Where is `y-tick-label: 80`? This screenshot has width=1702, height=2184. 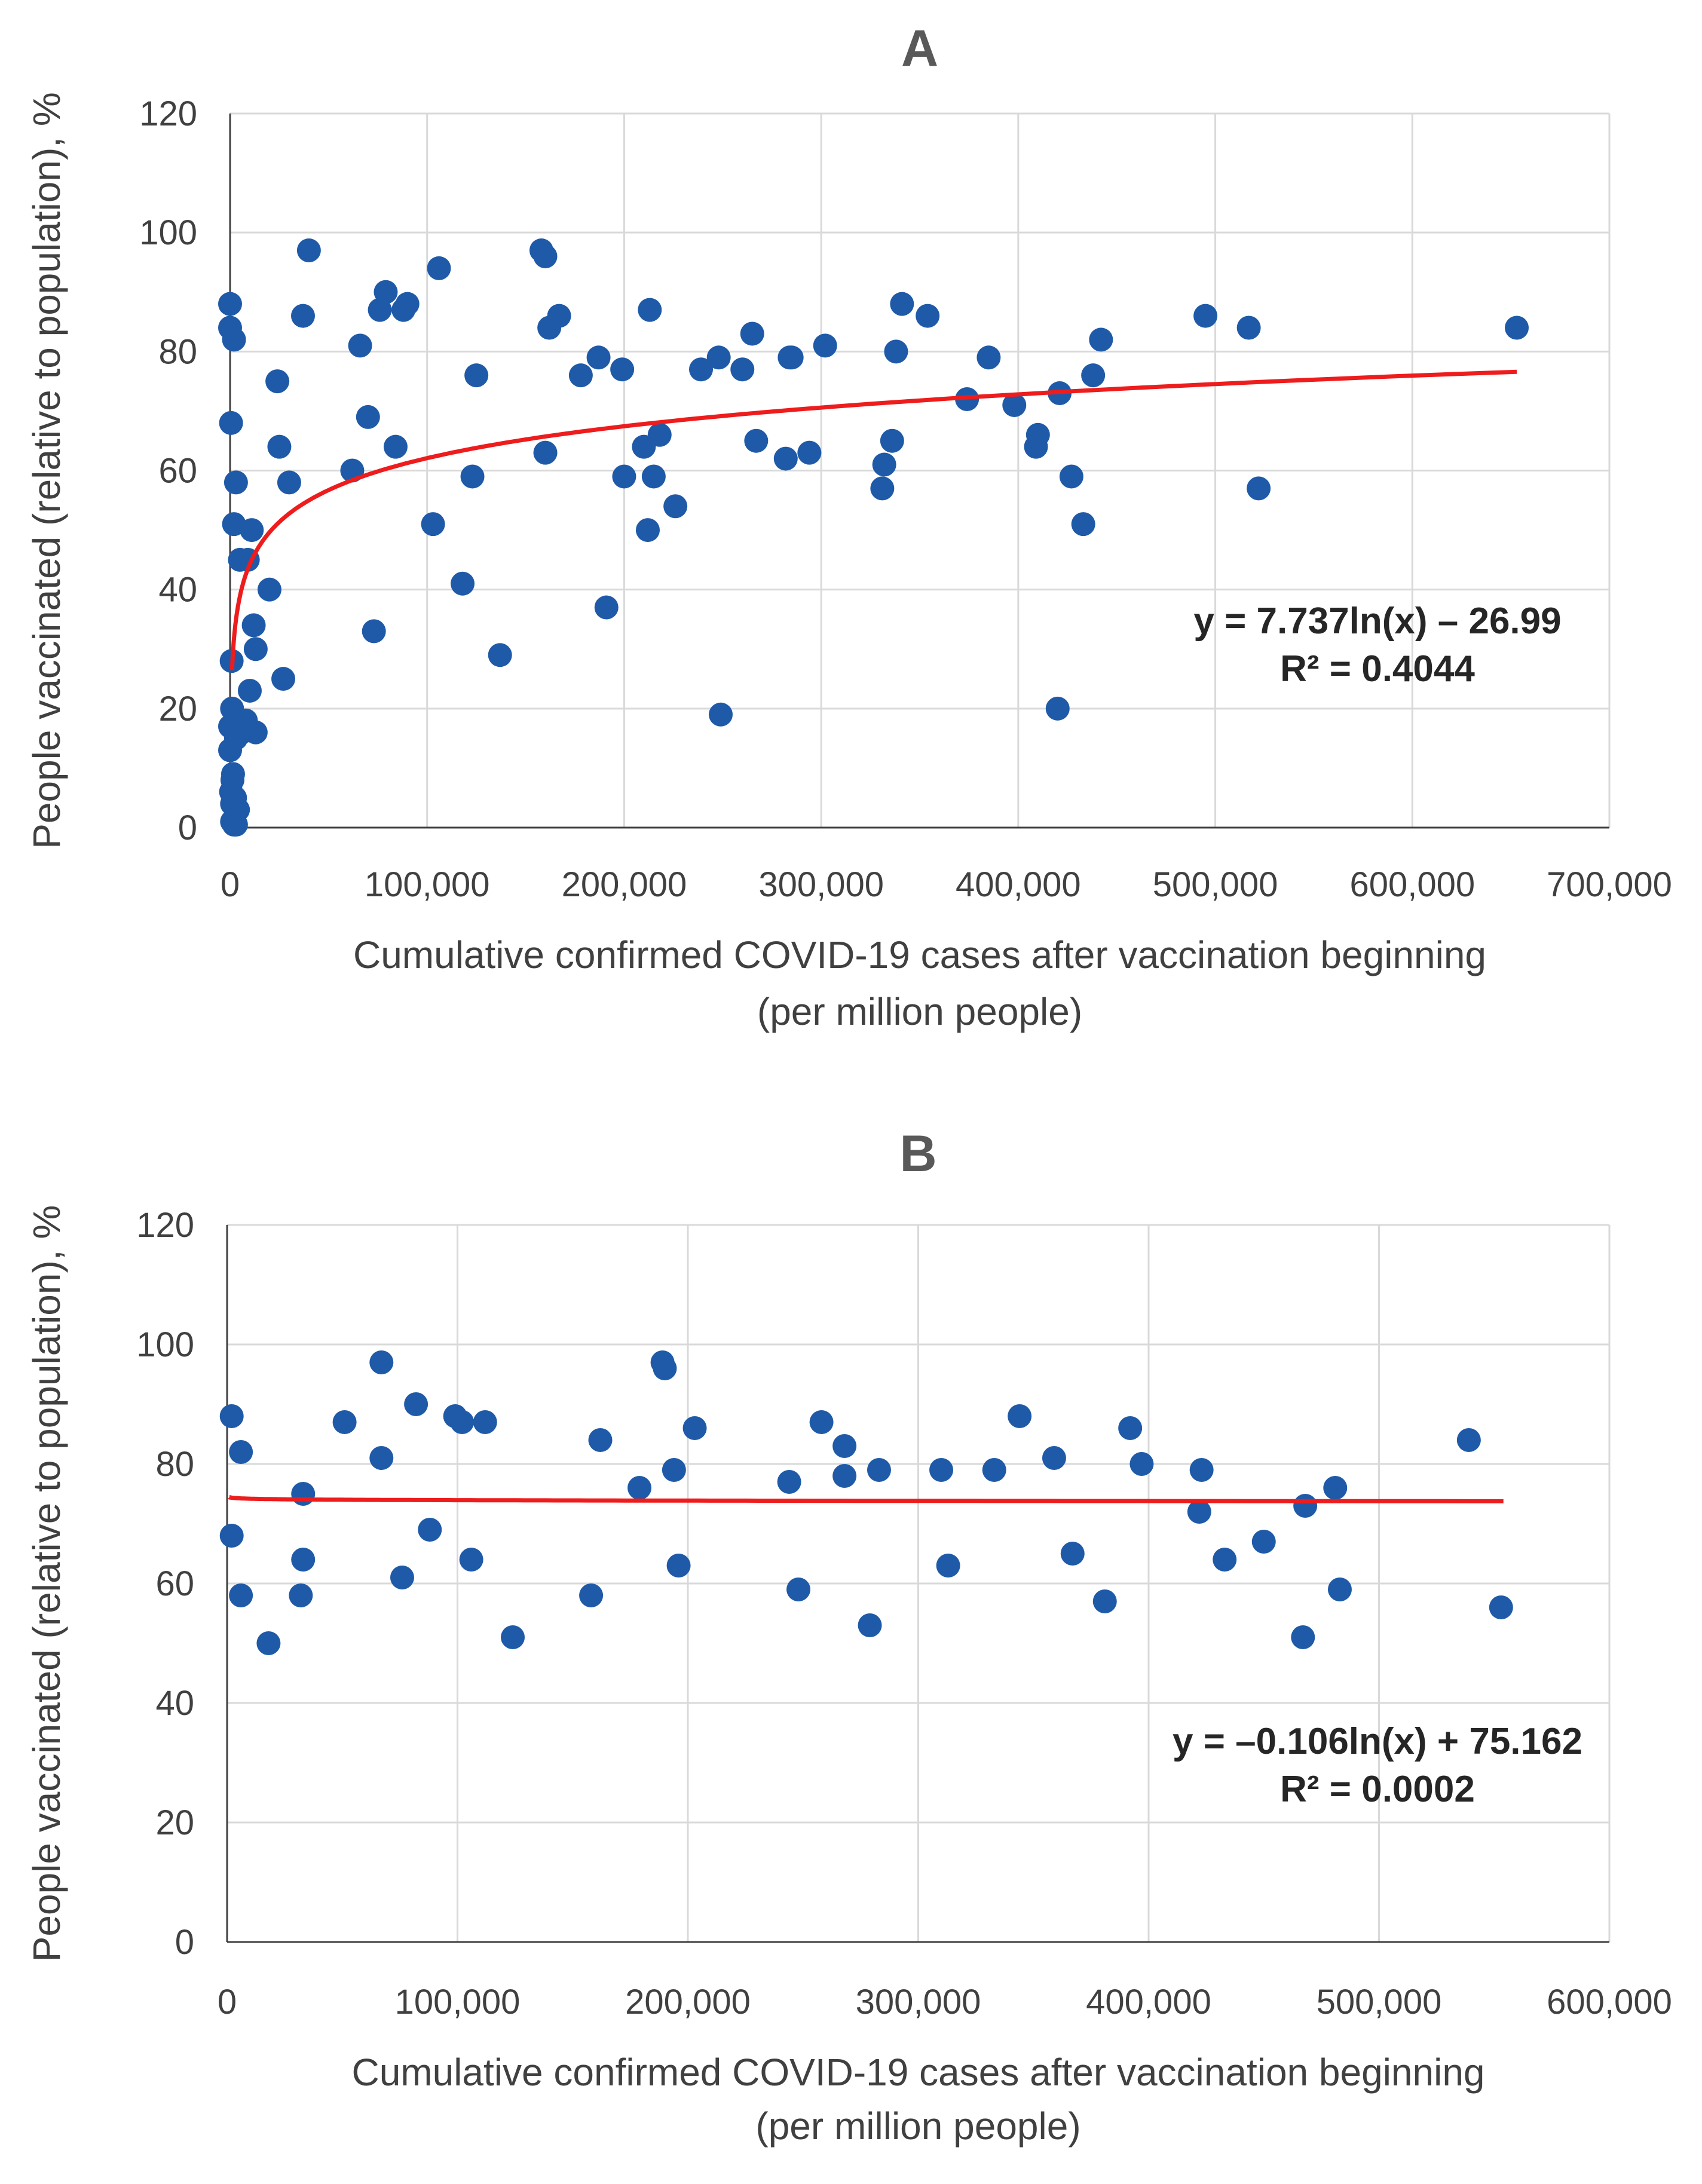
y-tick-label: 80 is located at coordinates (177, 351).